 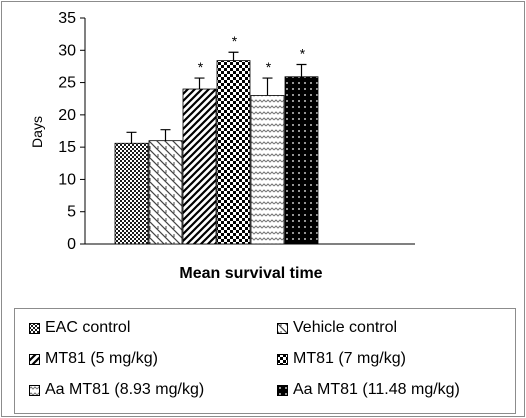 What do you see at coordinates (88, 327) in the screenshot?
I see `legend-label: EAC control` at bounding box center [88, 327].